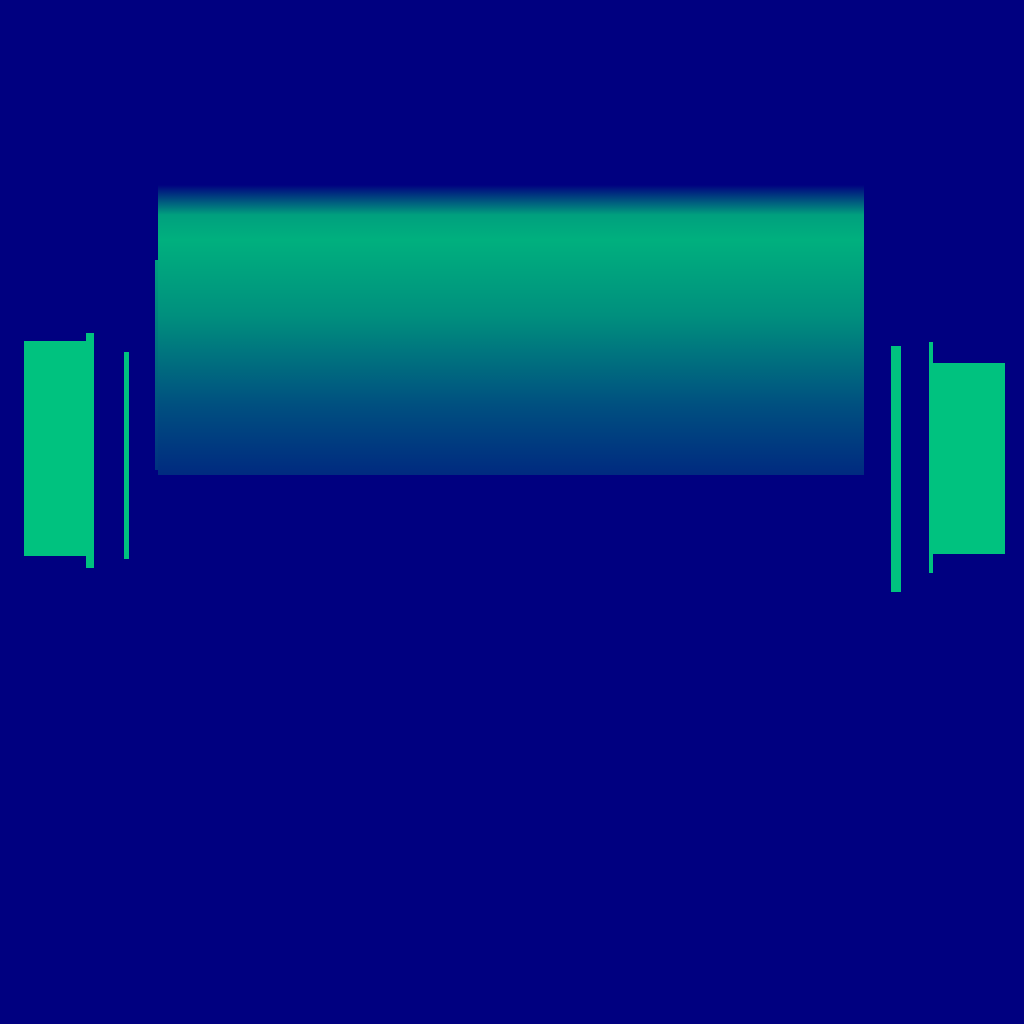  I want to click on left-bar-inner, so click(126, 455).